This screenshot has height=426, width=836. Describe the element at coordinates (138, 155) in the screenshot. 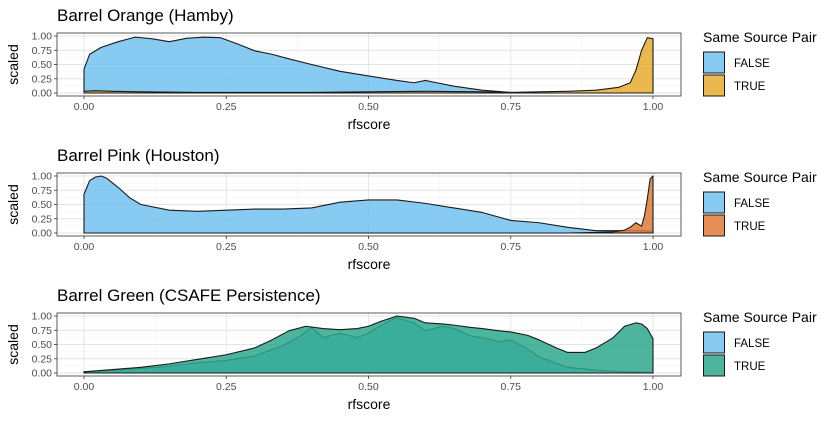

I see `panel-title: Barrel Pink (Houston)` at that location.